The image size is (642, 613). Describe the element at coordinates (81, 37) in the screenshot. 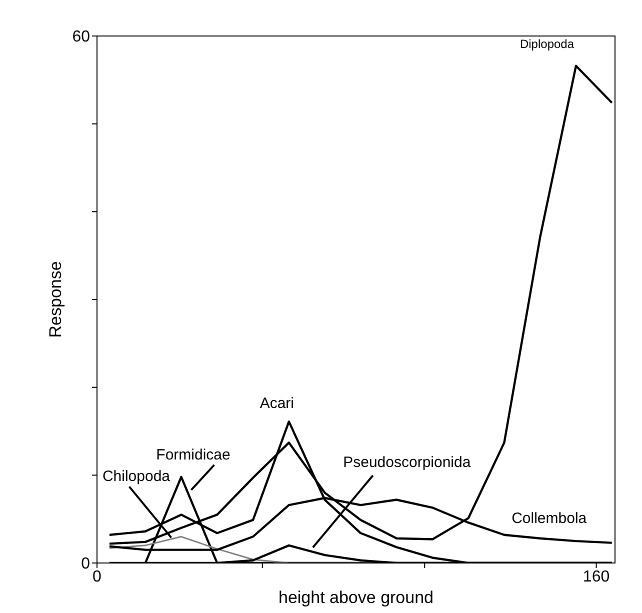

I see `y-tick-label: 60` at that location.